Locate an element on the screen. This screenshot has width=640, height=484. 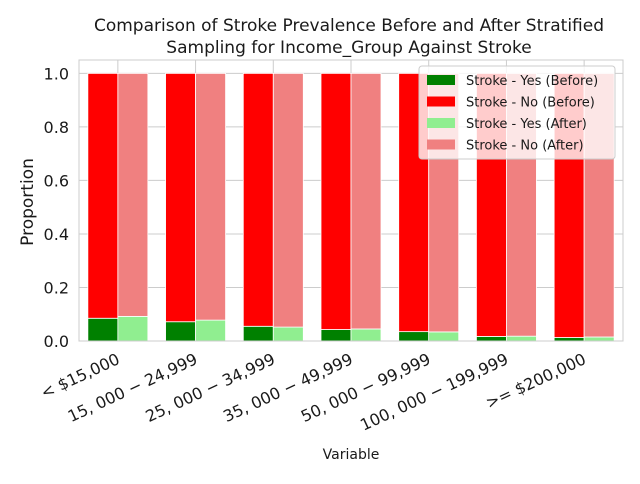
y-tick-label: 0.4 is located at coordinates (56, 234).